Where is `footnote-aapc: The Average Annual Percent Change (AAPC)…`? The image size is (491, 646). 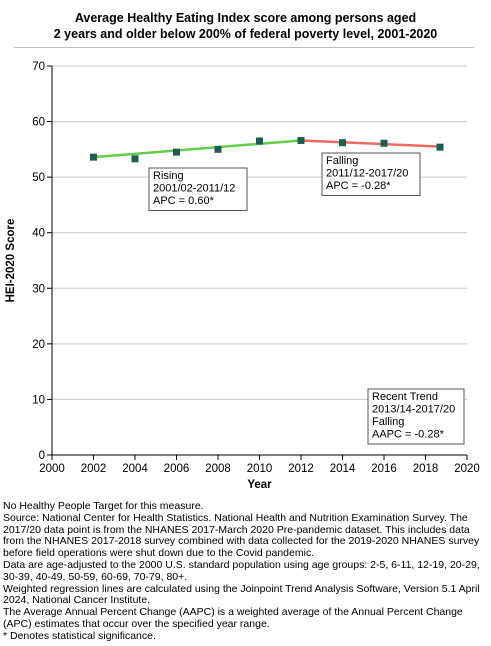 footnote-aapc: The Average Annual Percent Change (AAPC)… is located at coordinates (233, 618).